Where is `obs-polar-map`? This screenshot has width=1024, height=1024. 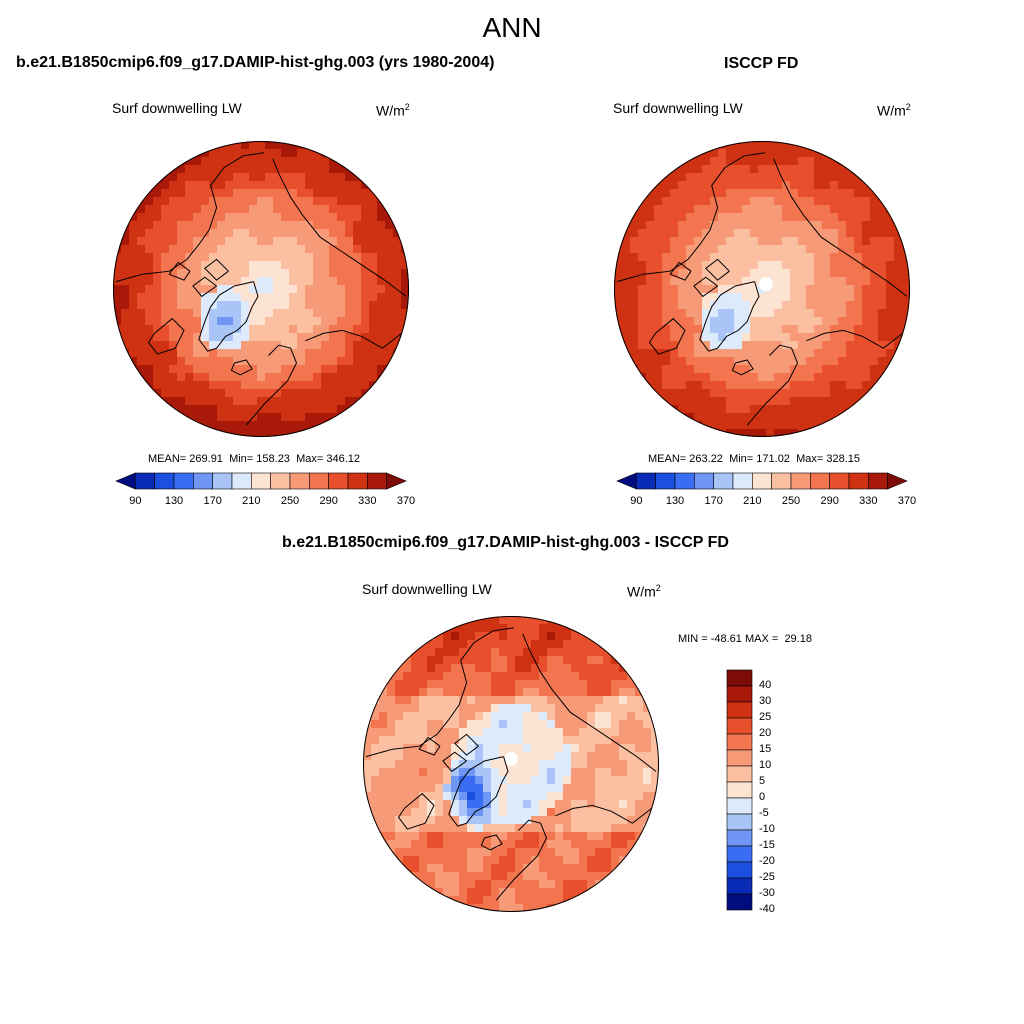
obs-polar-map is located at coordinates (762, 289).